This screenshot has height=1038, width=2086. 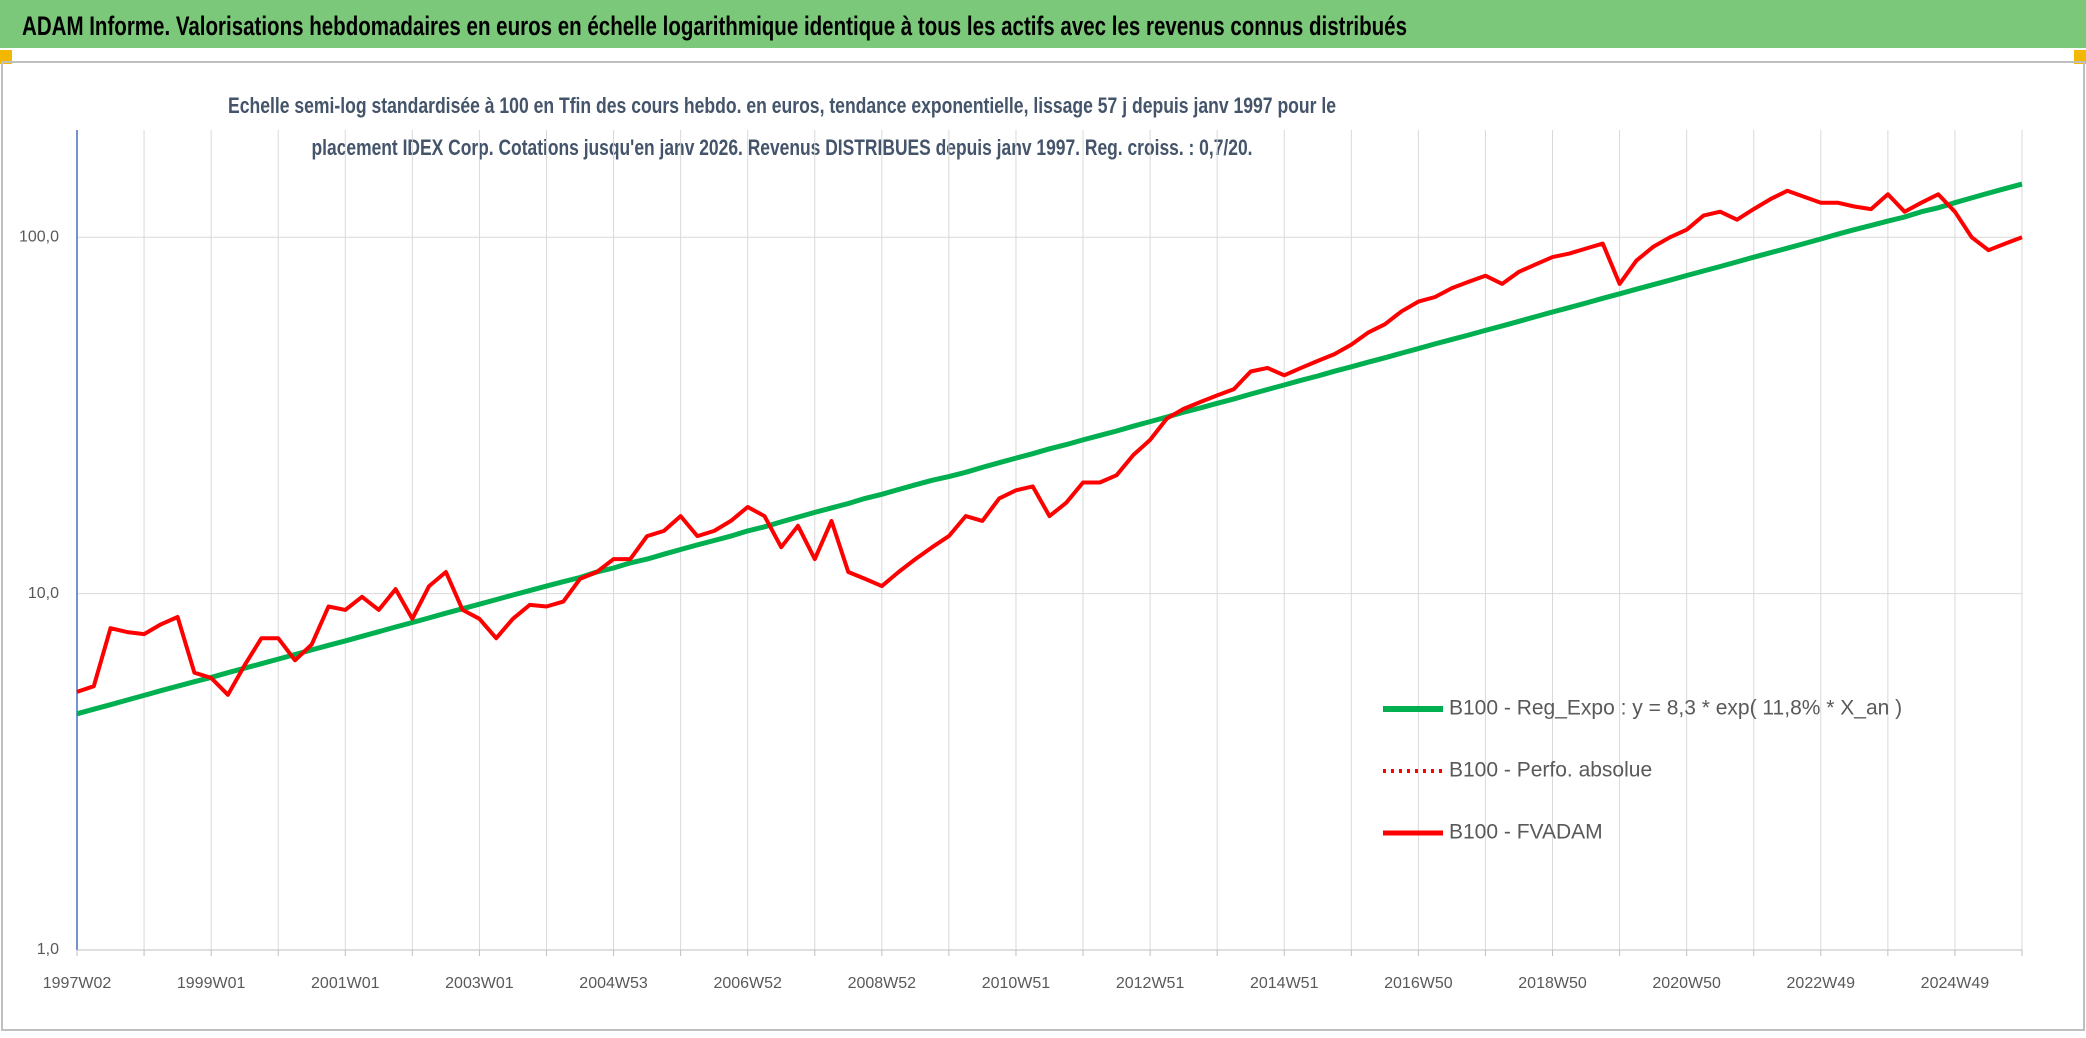 What do you see at coordinates (1821, 983) in the screenshot?
I see `x-tick-label: 2022W49` at bounding box center [1821, 983].